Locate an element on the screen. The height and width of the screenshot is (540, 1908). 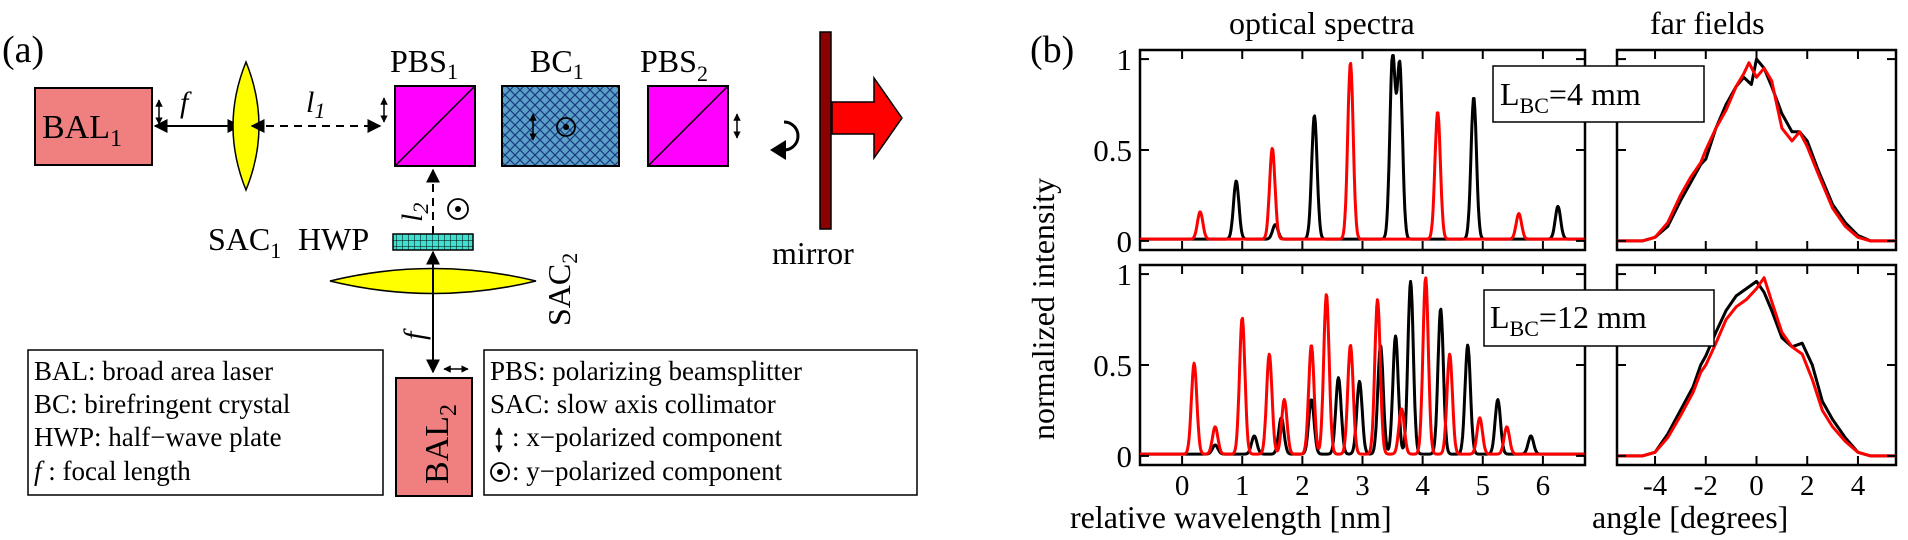
bal2-label: BAL2 is located at coordinates (440, 444).